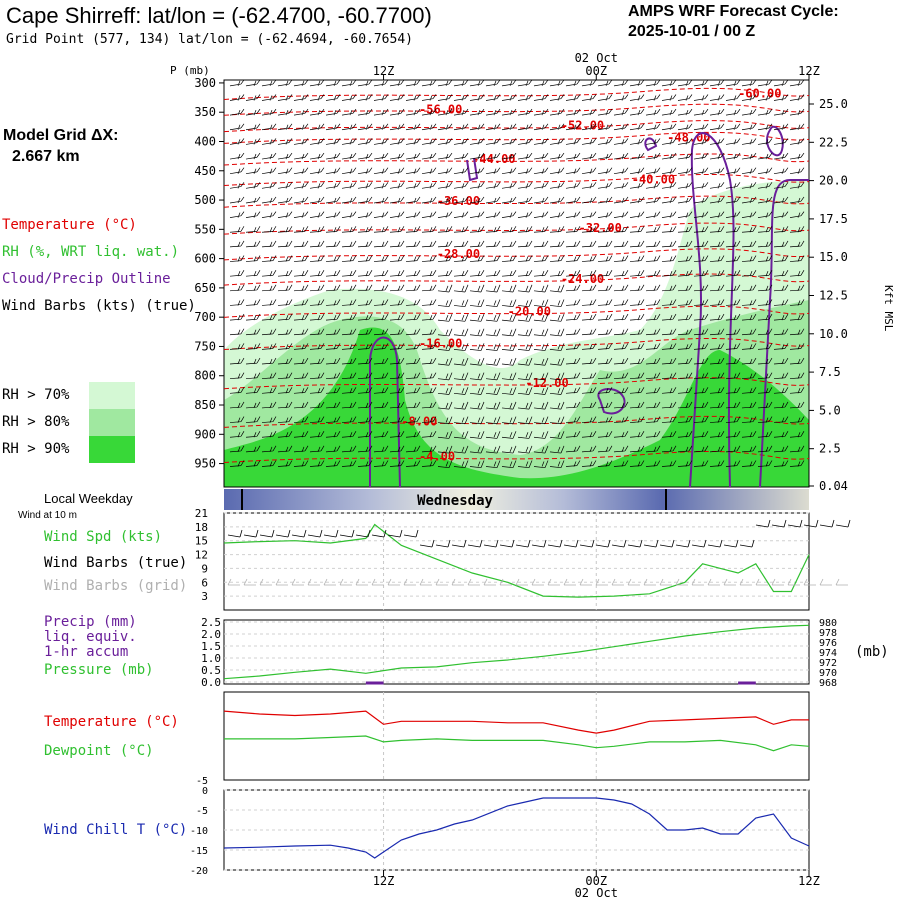  What do you see at coordinates (384, 71) in the screenshot?
I see `time-tick-label-top: 12Z` at bounding box center [384, 71].